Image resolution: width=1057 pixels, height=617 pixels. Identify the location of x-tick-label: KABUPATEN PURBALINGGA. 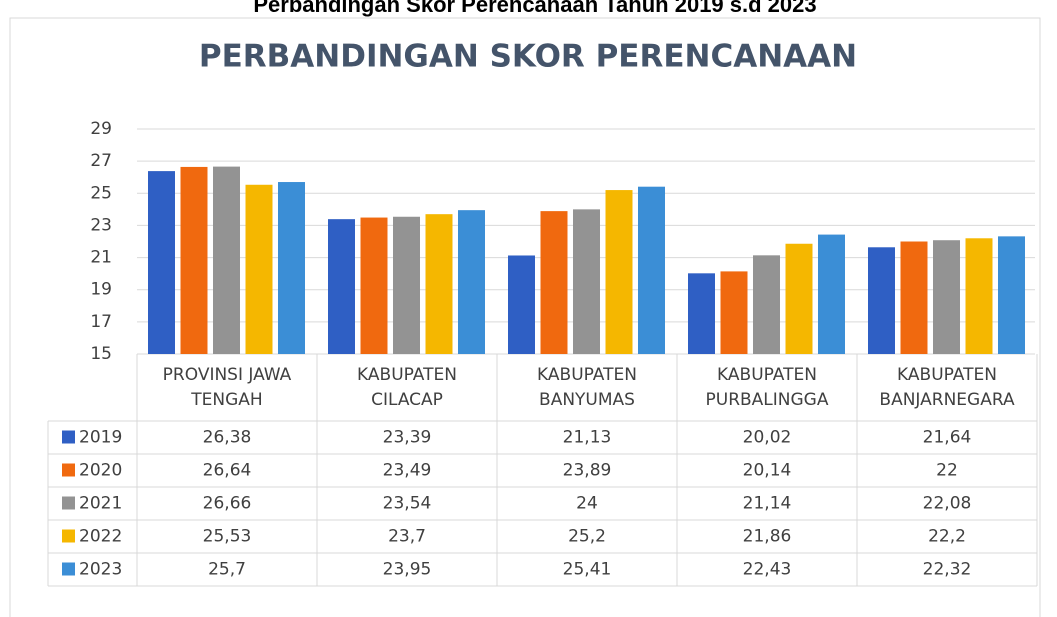
(767, 387).